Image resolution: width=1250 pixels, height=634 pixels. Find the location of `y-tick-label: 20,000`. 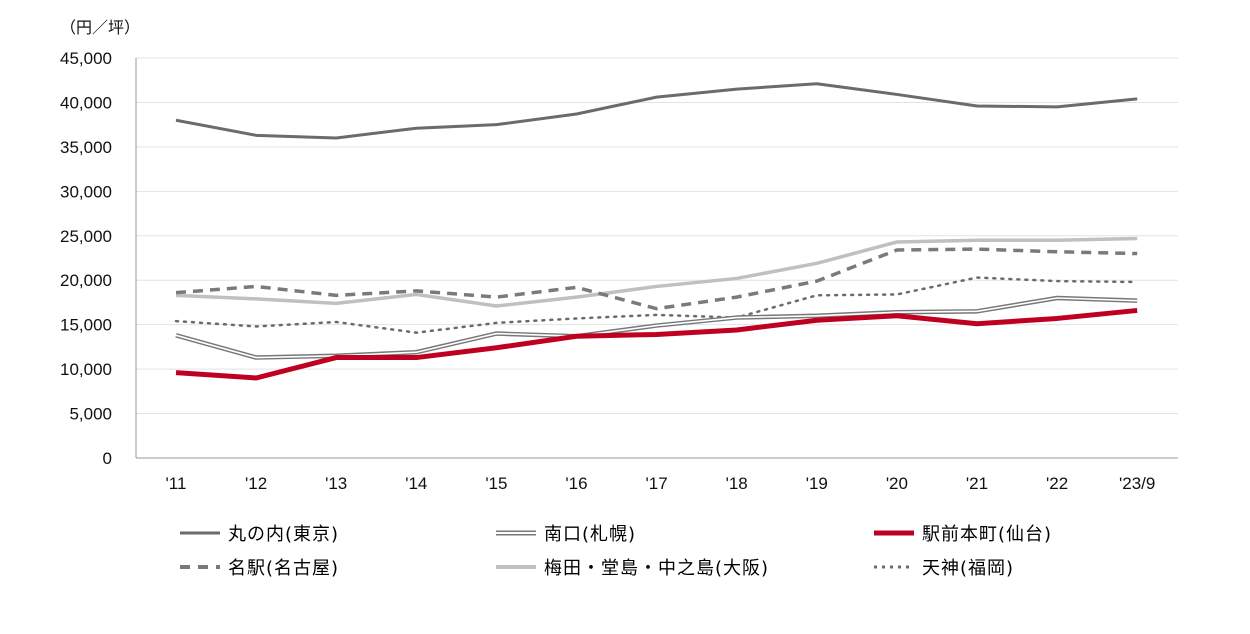

y-tick-label: 20,000 is located at coordinates (86, 280).